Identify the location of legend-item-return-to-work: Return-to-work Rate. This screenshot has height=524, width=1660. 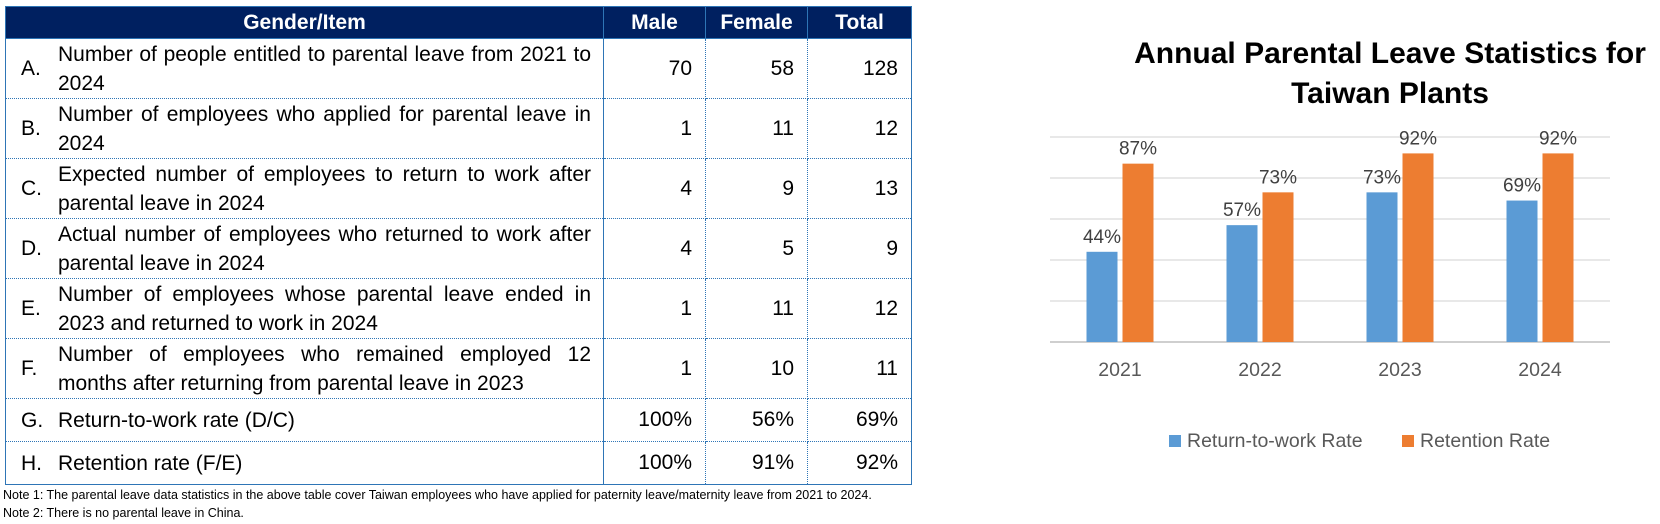
(1266, 441).